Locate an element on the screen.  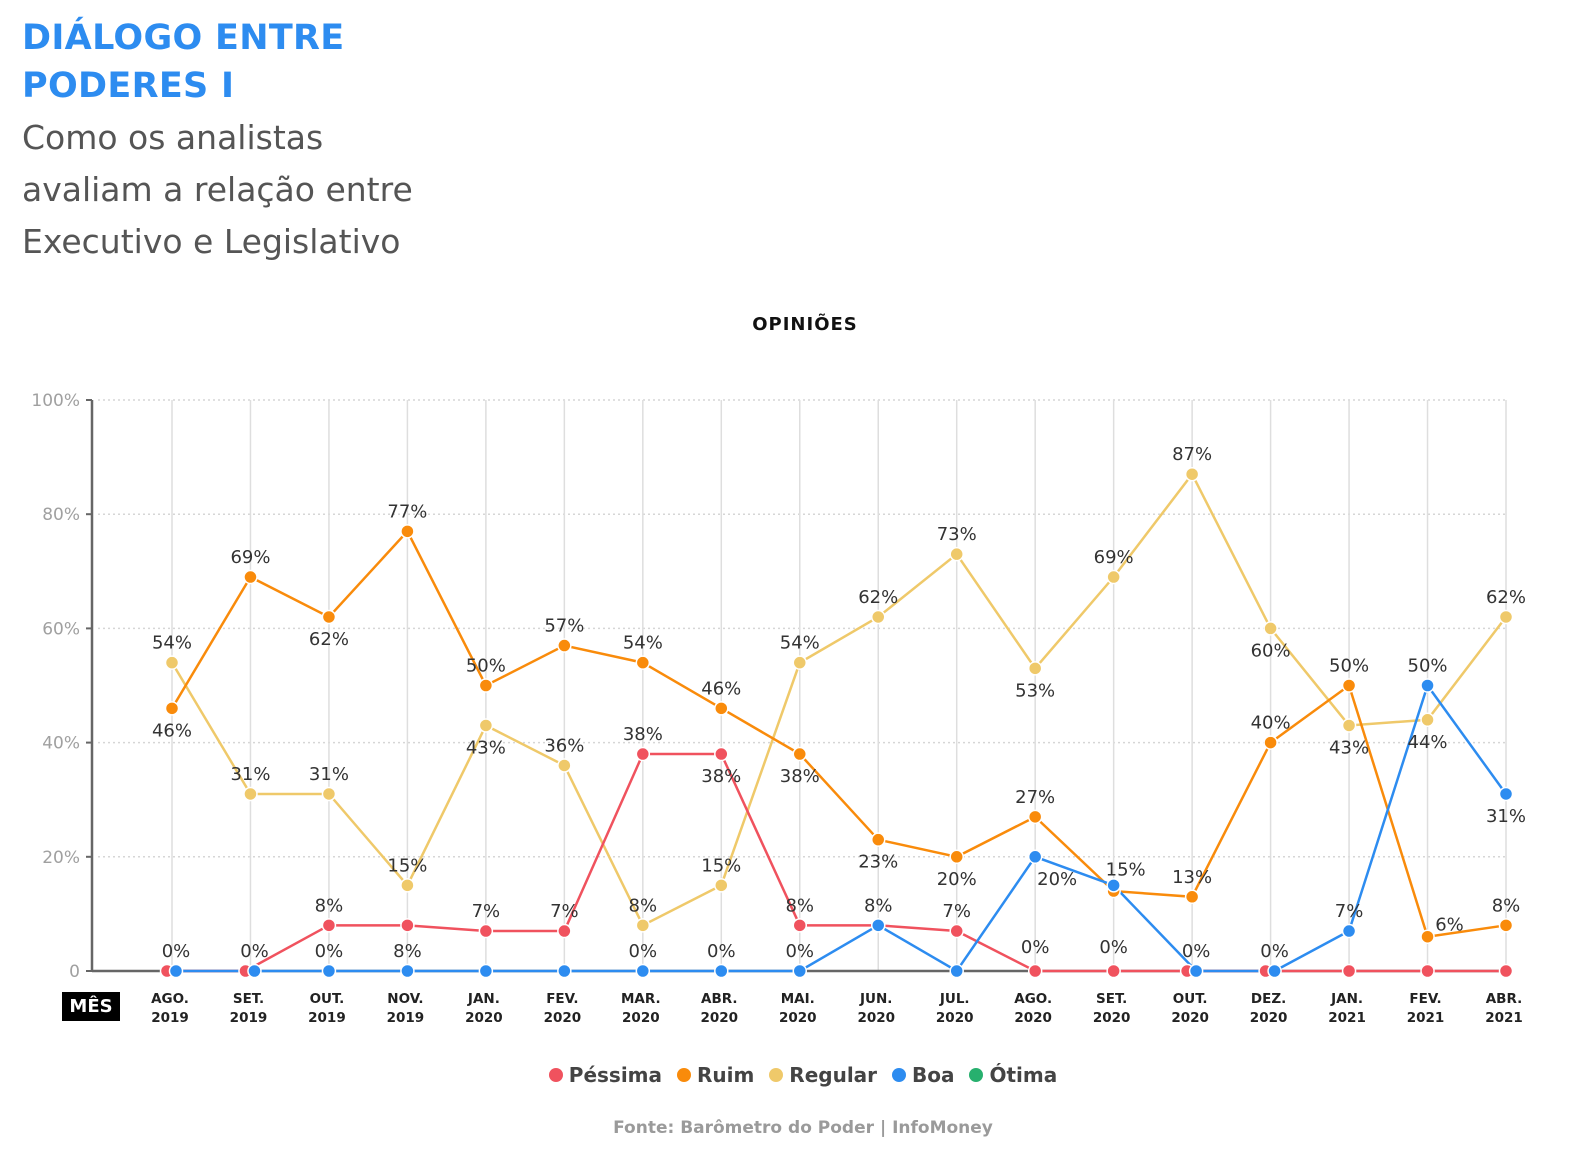
y-tick-label: 60% is located at coordinates (61, 629).